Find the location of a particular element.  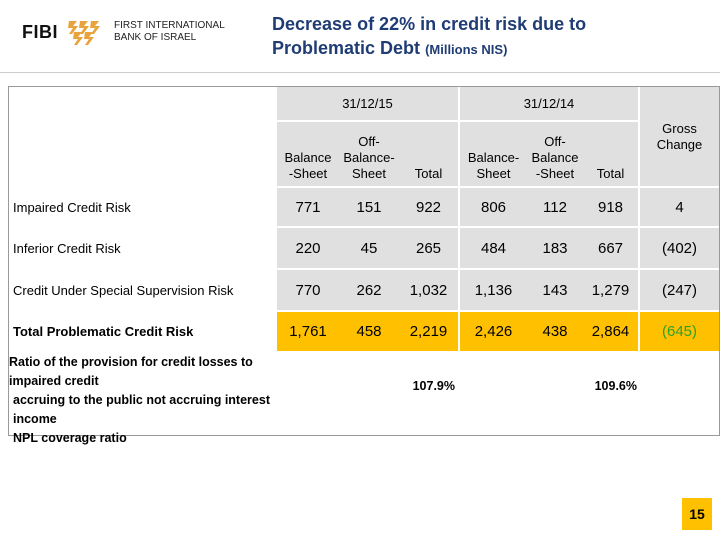

col-2015-total: Total is located at coordinates (429, 153).